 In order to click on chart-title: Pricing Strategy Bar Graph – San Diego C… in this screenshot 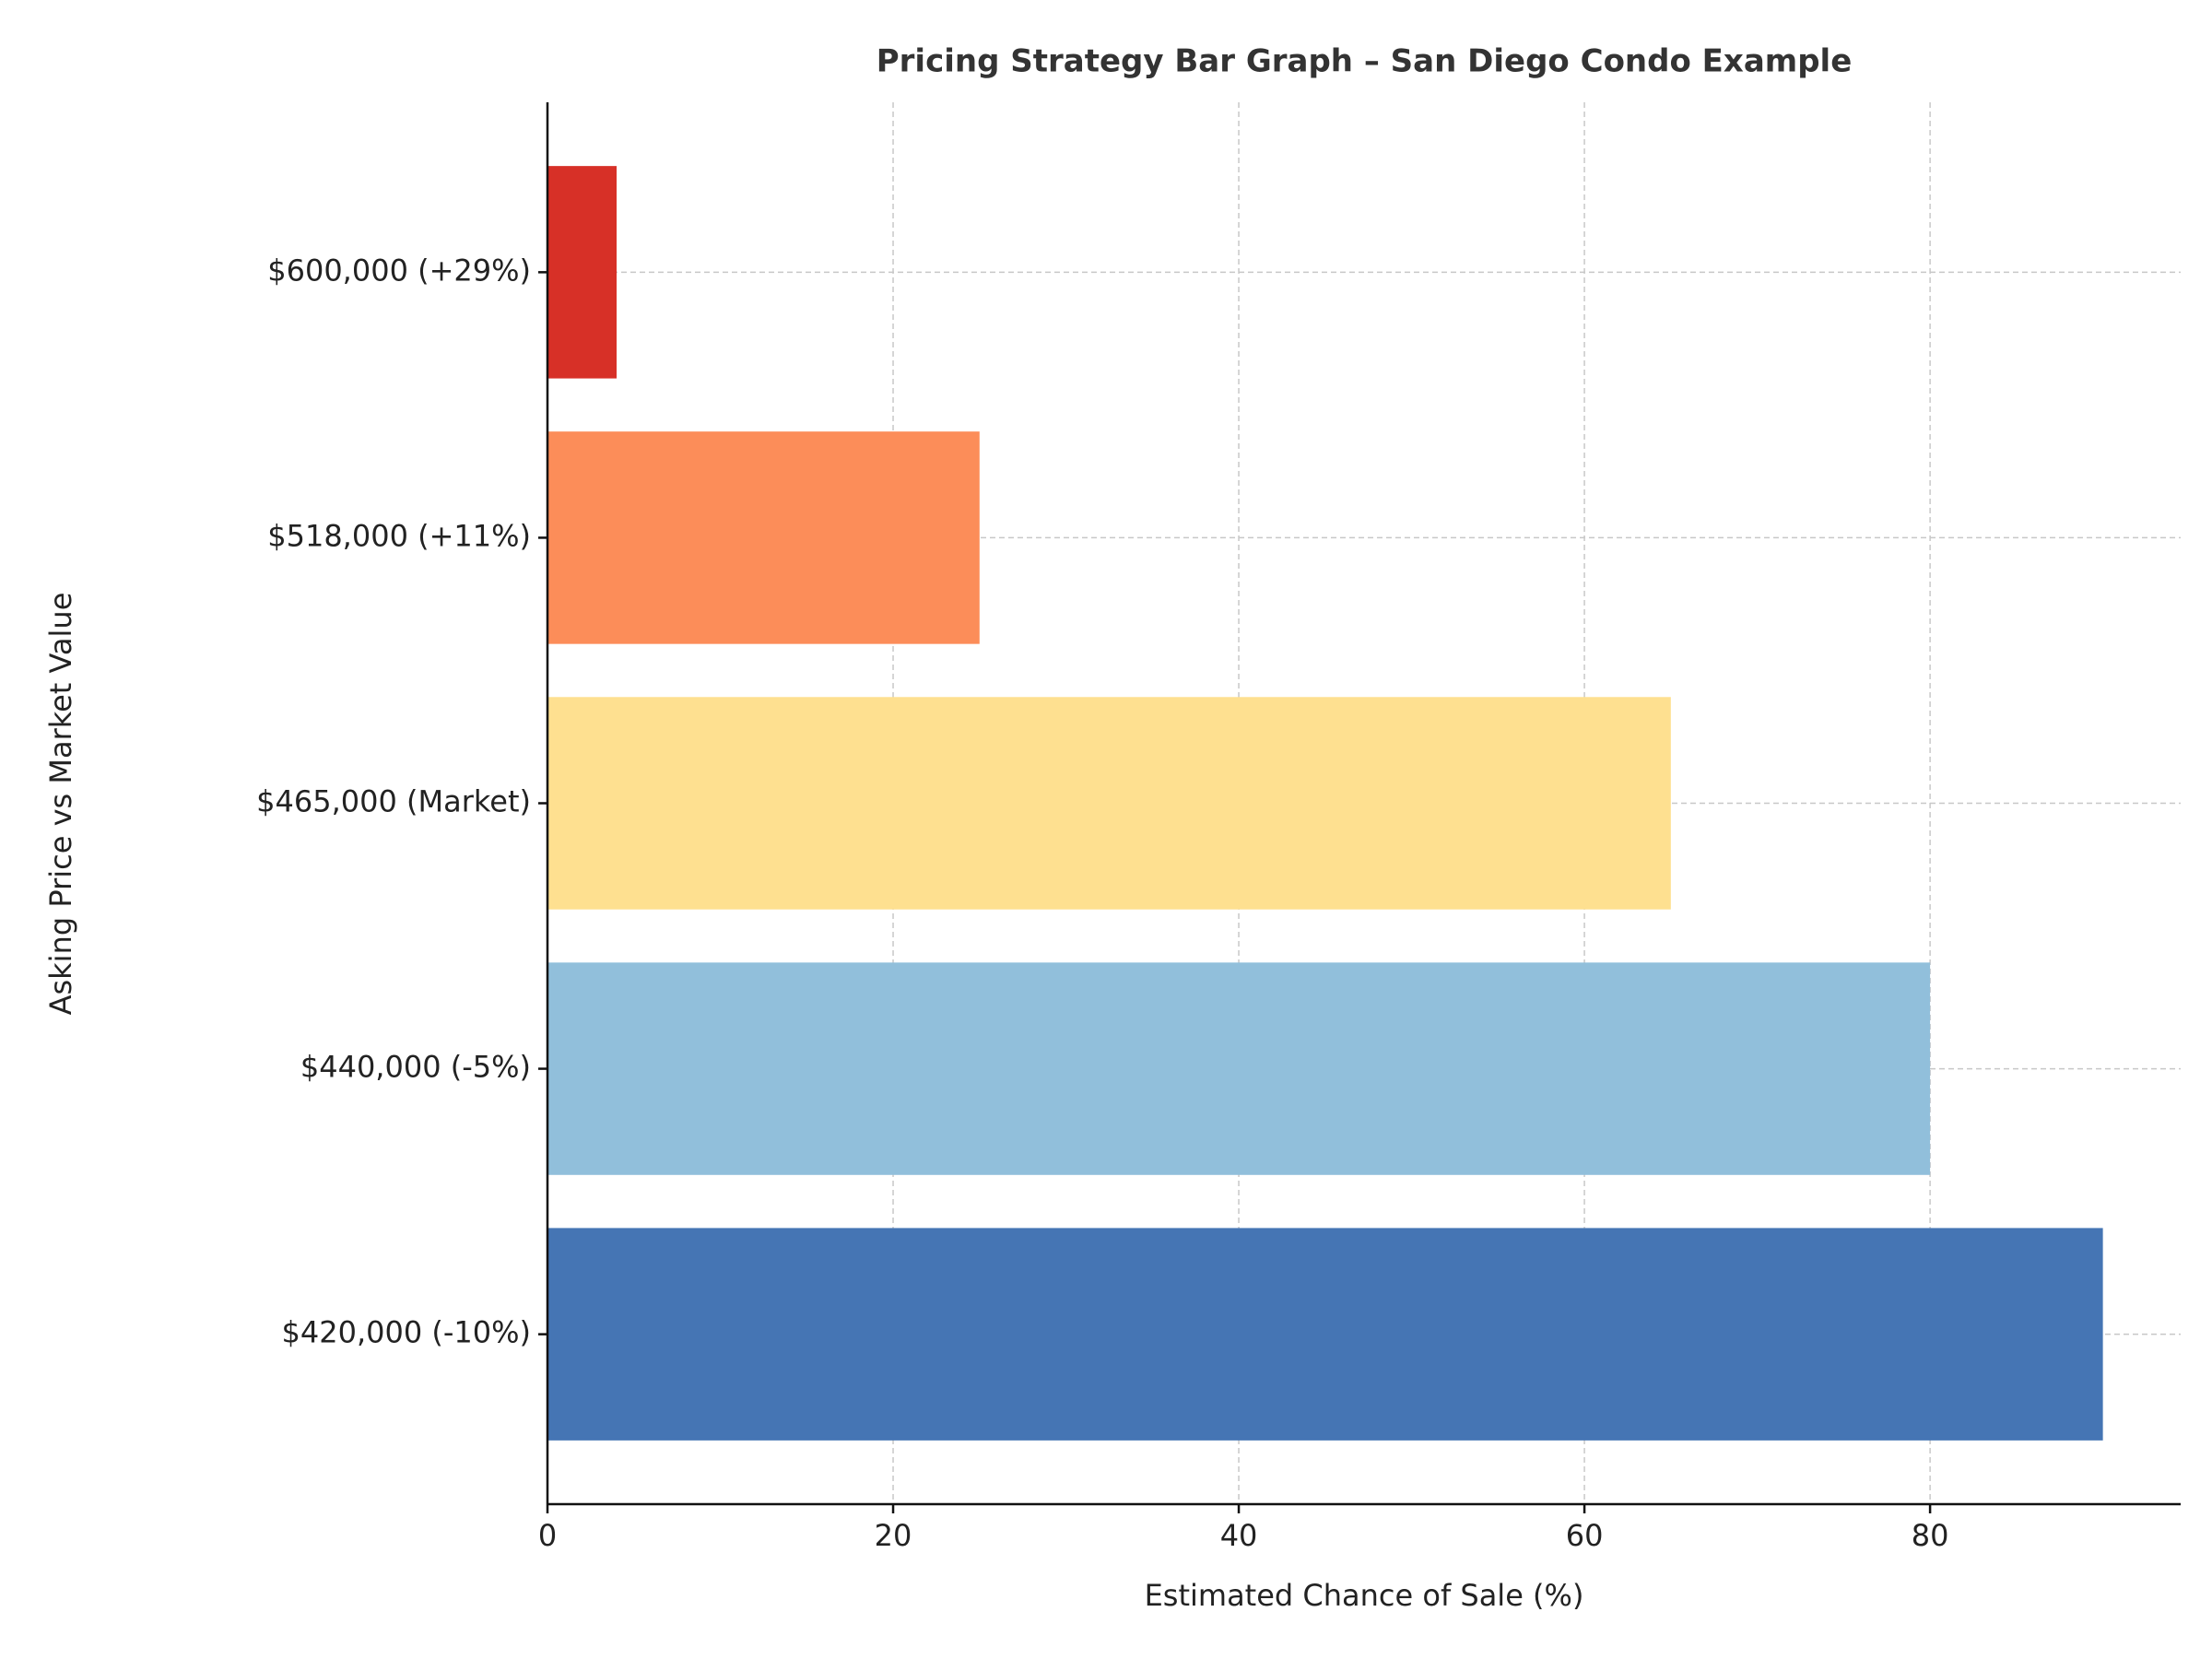, I will do `click(1365, 61)`.